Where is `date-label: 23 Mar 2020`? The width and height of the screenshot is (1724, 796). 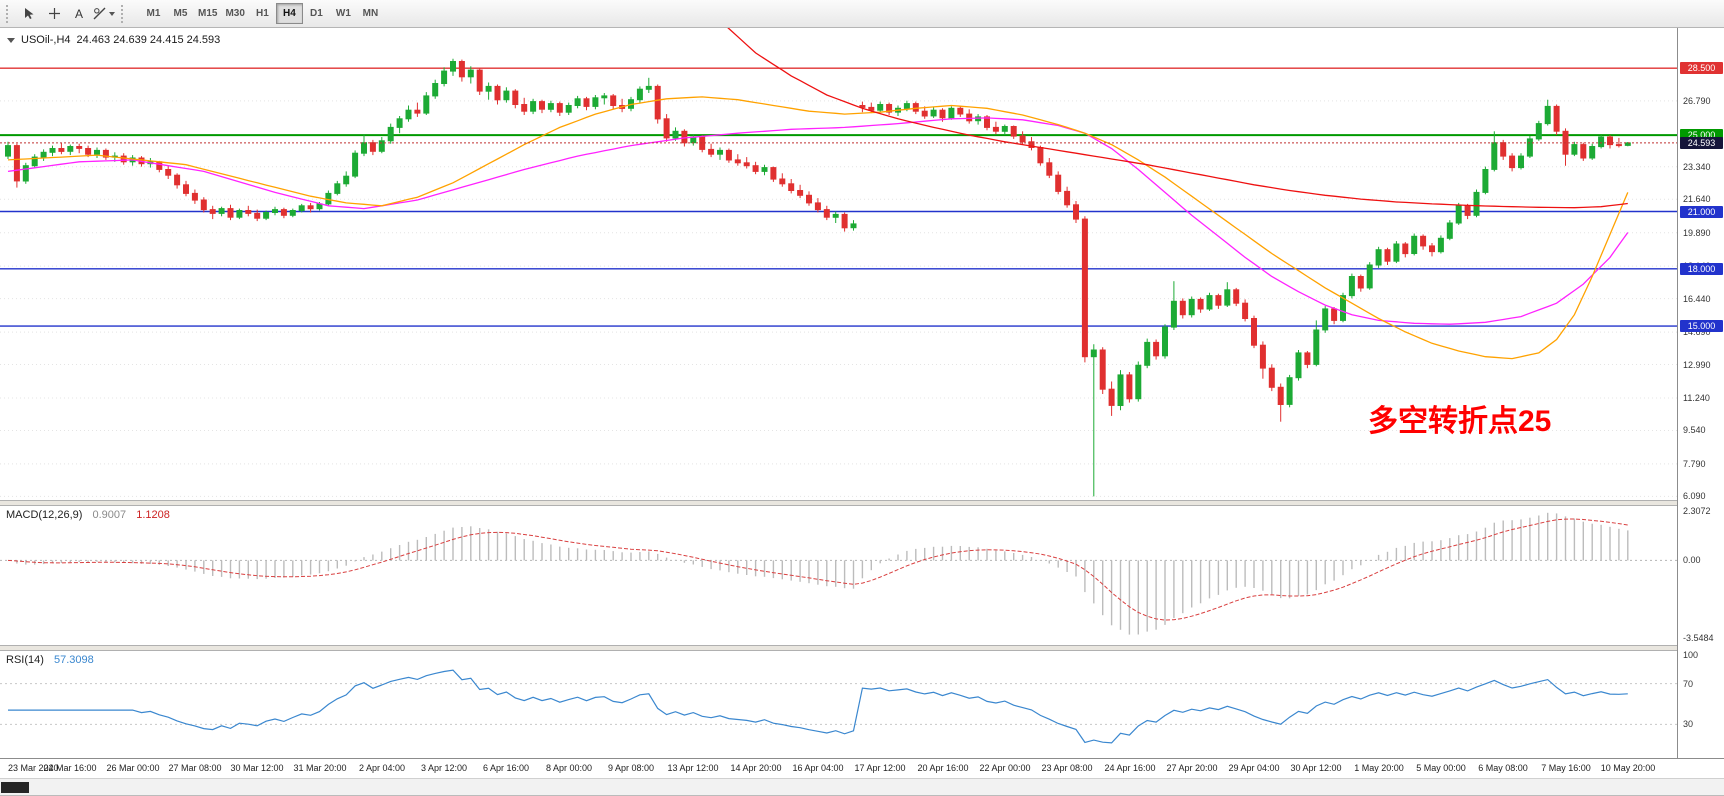
date-label: 23 Mar 2020 is located at coordinates (33, 768).